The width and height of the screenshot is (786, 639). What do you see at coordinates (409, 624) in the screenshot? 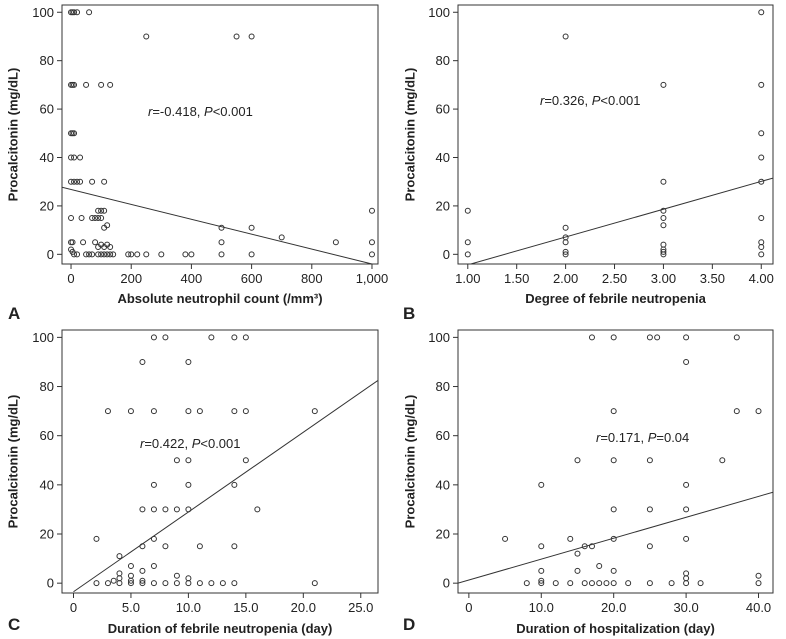
I see `panel-letter: D` at bounding box center [409, 624].